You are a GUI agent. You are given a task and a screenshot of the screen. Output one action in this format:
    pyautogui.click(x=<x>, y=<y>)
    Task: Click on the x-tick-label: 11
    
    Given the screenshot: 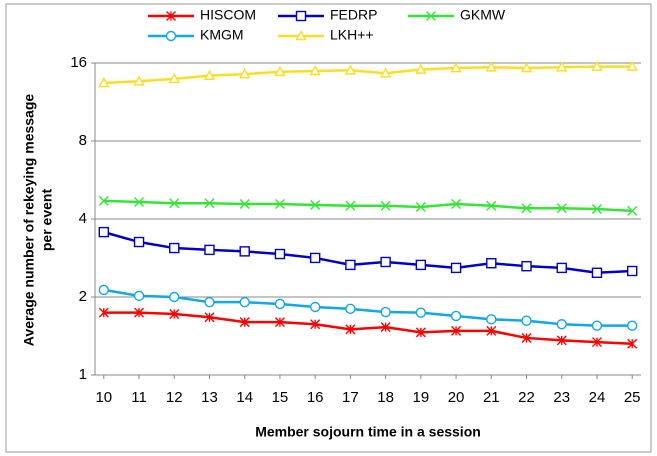 What is the action you would take?
    pyautogui.click(x=139, y=397)
    